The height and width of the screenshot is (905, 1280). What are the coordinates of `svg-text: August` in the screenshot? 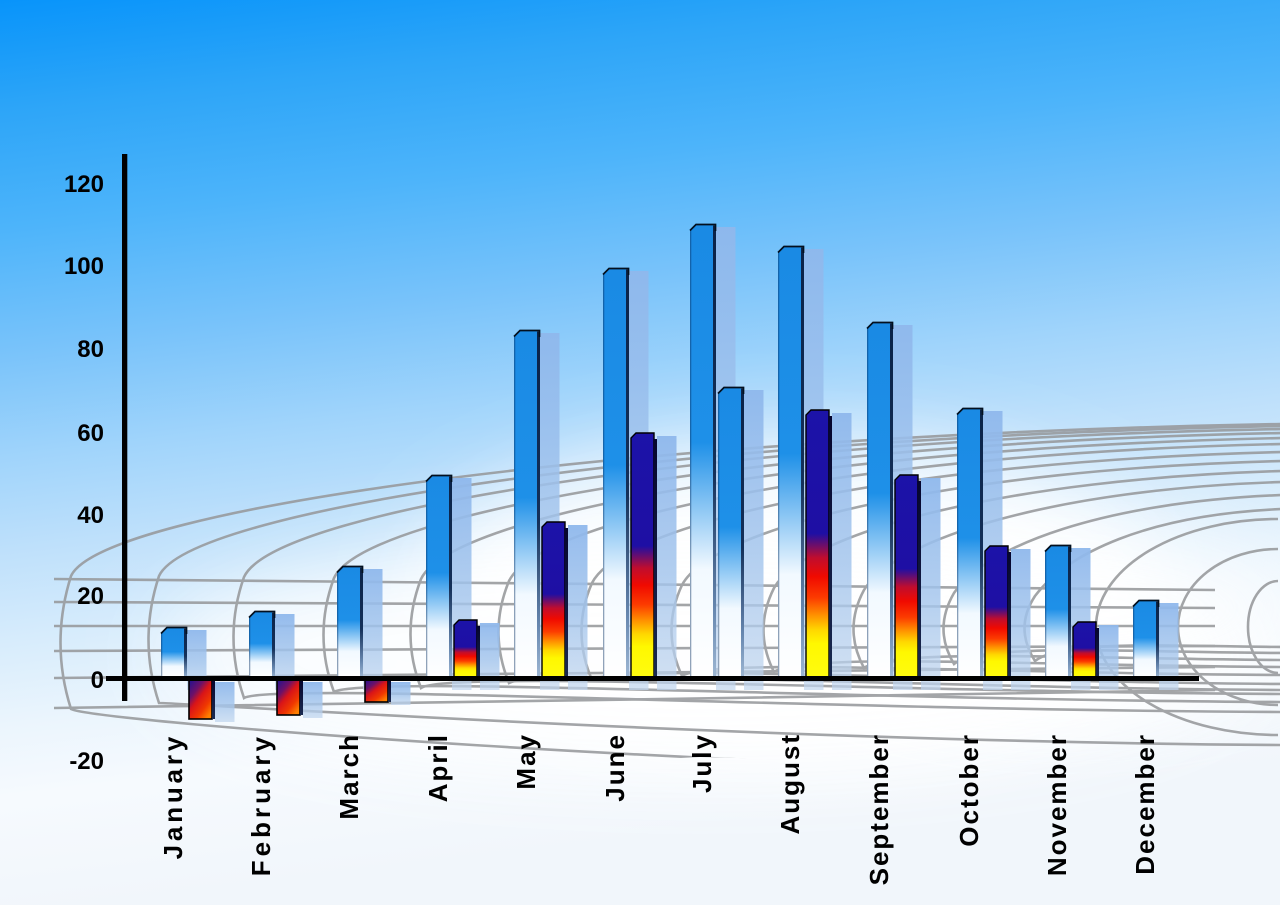 It's located at (790, 784).